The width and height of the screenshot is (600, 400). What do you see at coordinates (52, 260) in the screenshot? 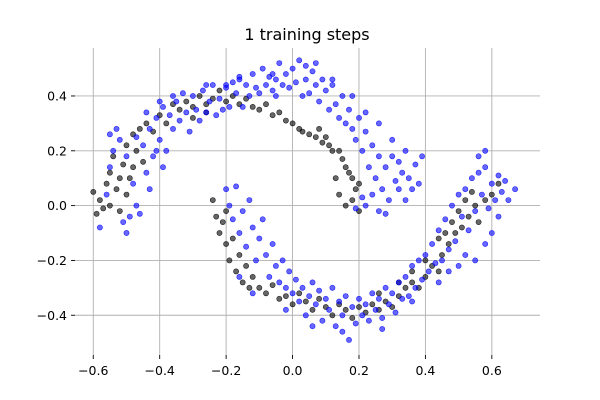
I see `y-tick-label: −0.2` at bounding box center [52, 260].